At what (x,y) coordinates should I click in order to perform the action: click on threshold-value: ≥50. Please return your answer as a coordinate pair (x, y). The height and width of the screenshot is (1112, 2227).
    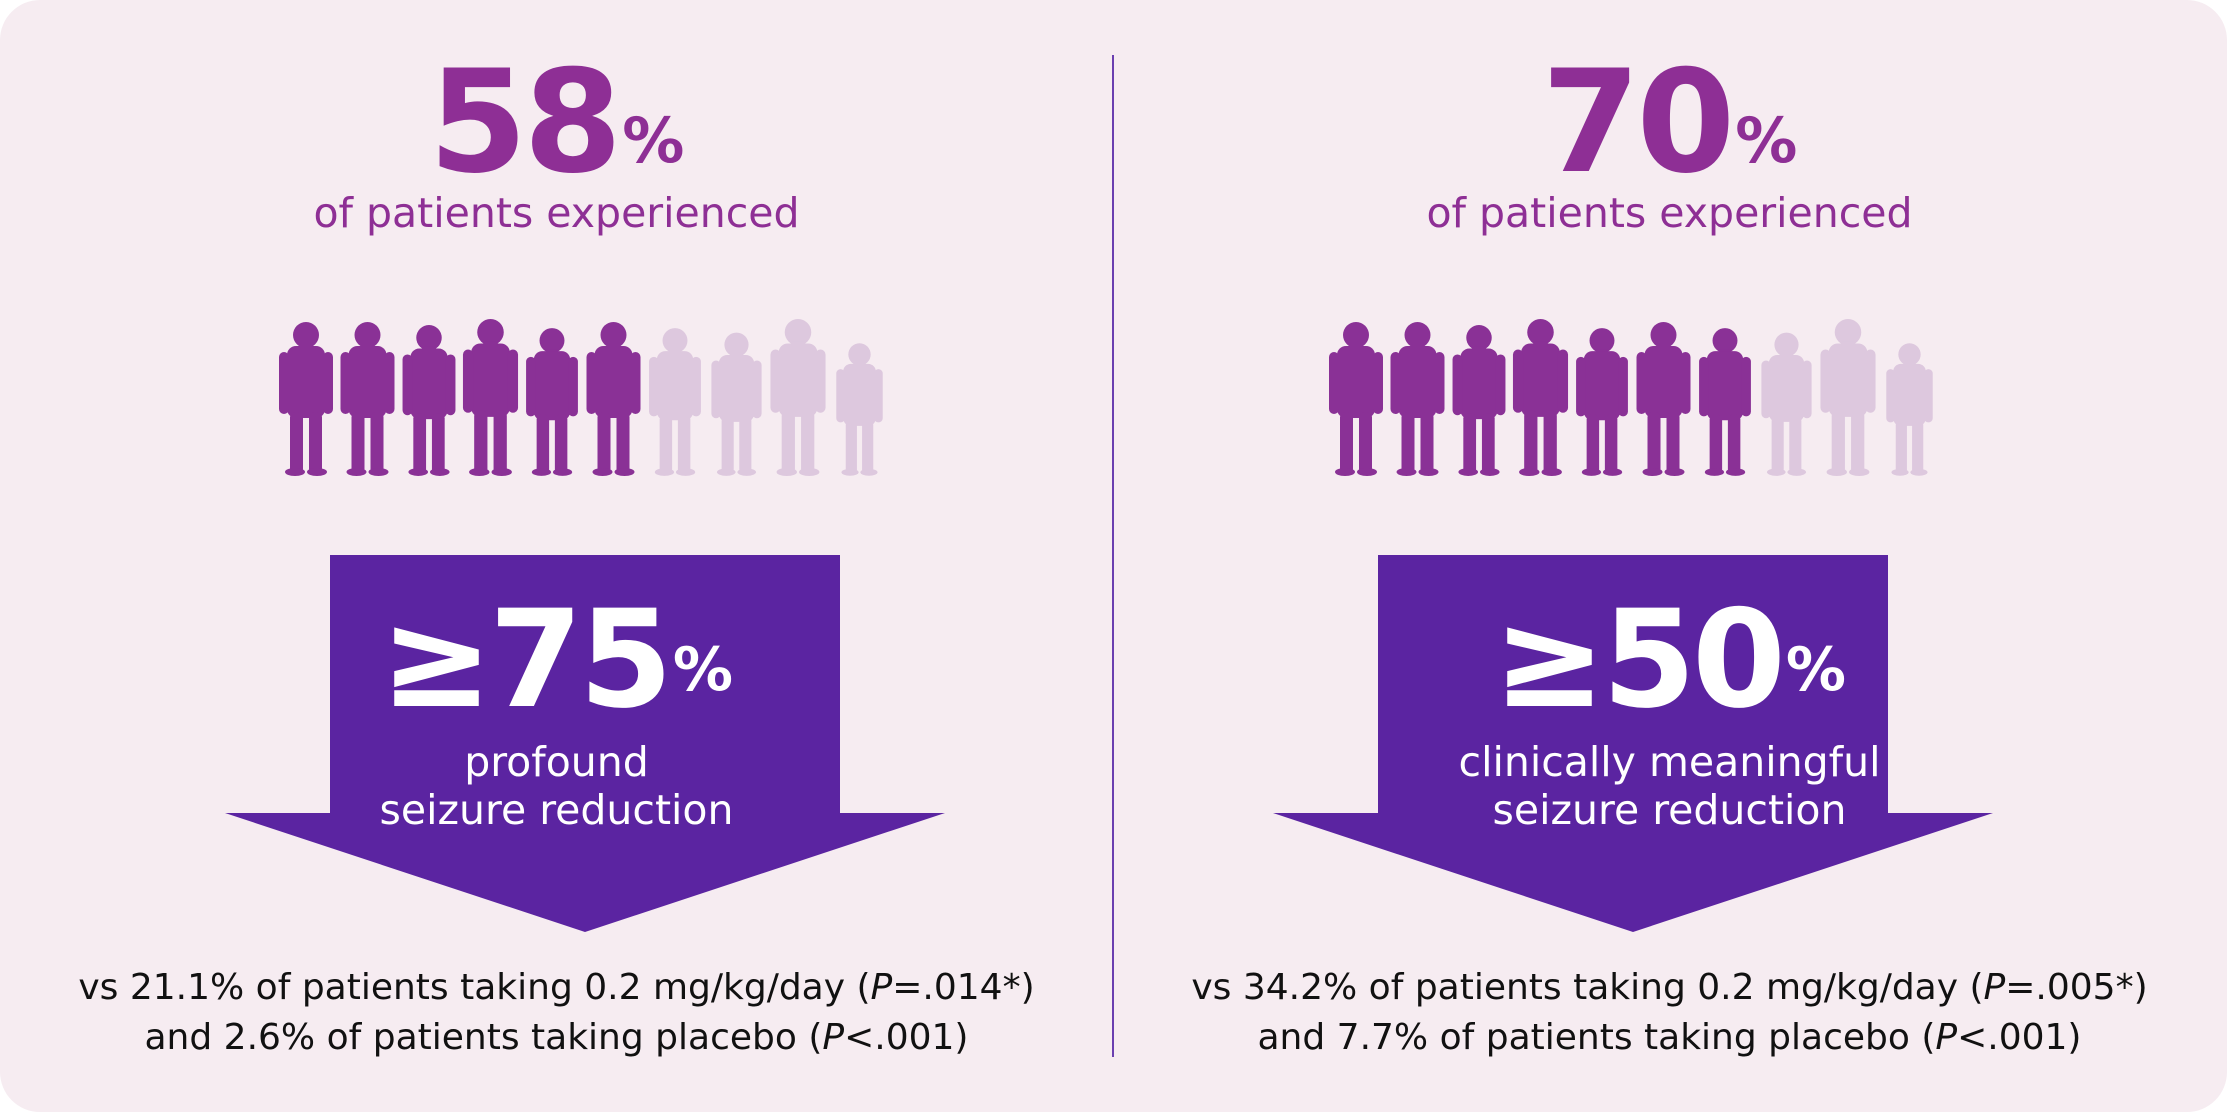
    Looking at the image, I should click on (1639, 659).